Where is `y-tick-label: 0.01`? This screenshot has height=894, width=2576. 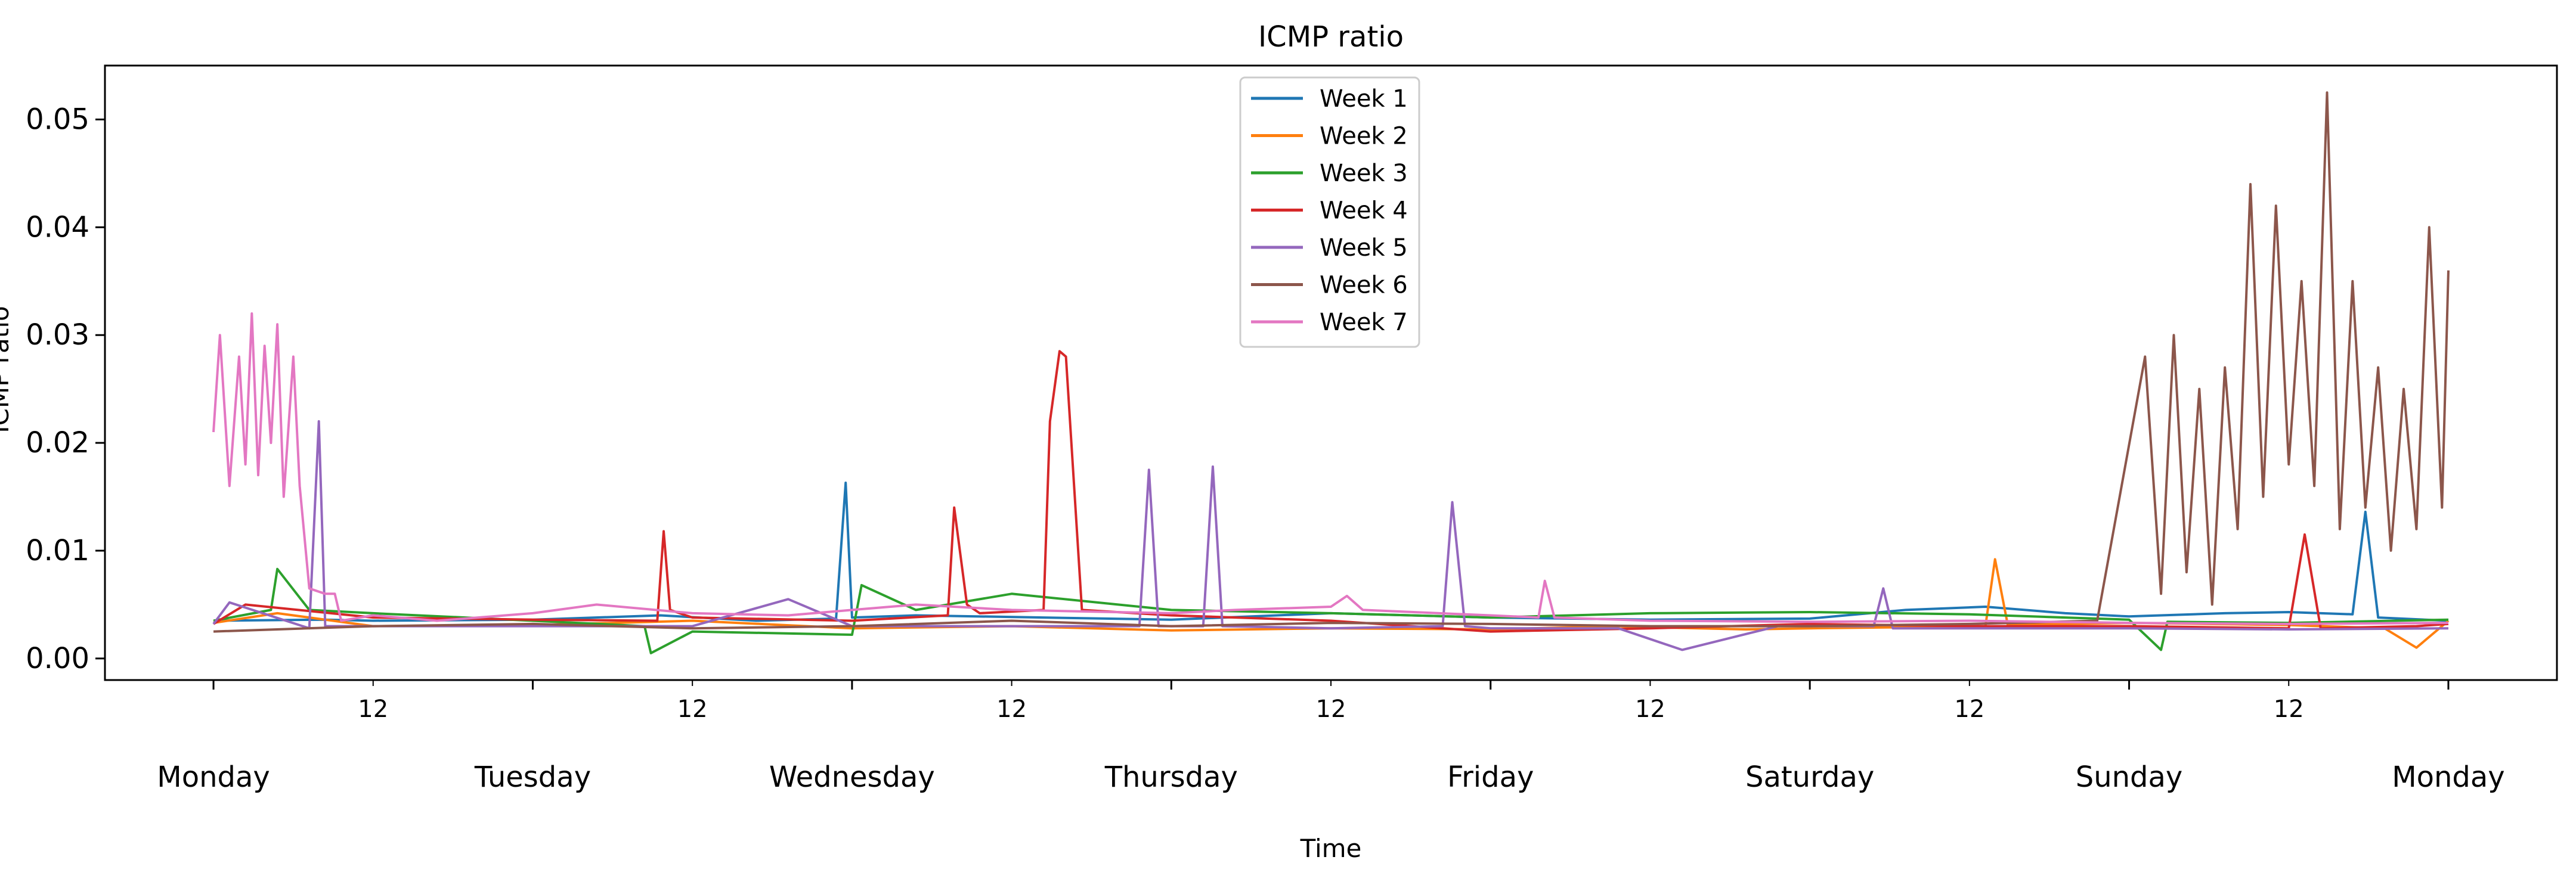 y-tick-label: 0.01 is located at coordinates (58, 550).